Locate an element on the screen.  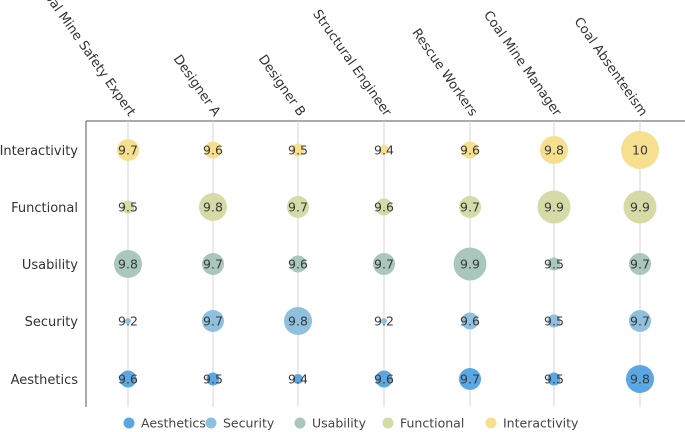
value-label-interactivity-designer-a: 9.6 is located at coordinates (213, 150).